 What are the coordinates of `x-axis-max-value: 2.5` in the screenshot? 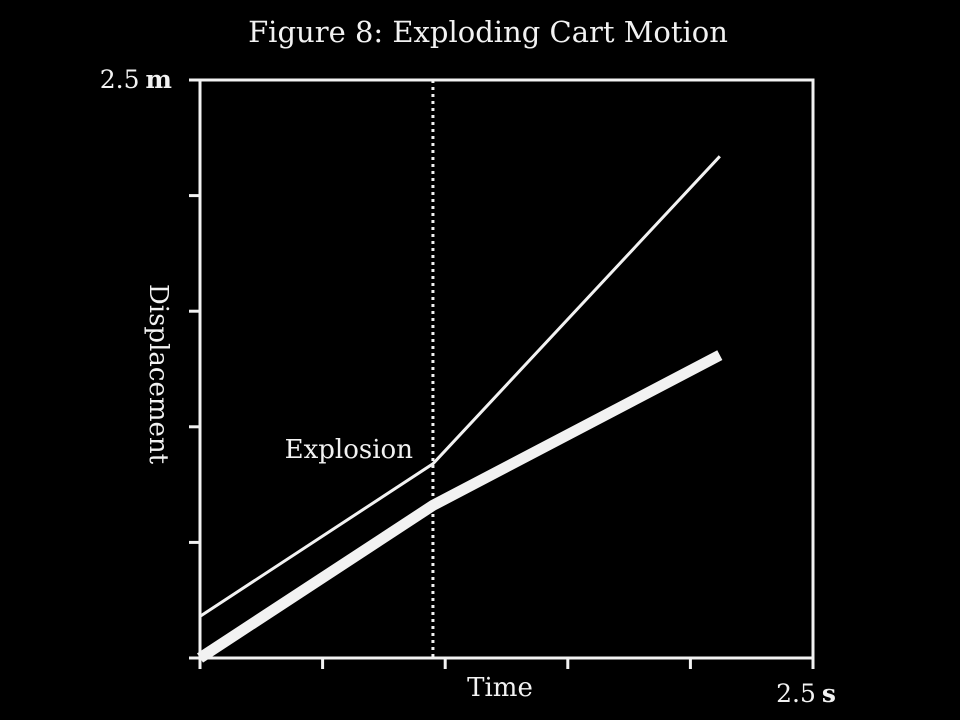 It's located at (796, 693).